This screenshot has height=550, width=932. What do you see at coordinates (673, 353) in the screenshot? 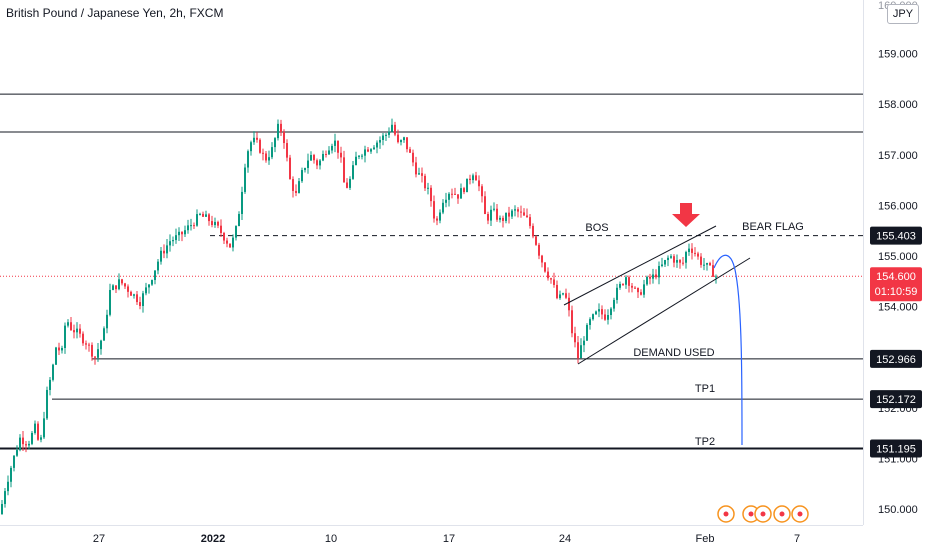
I see `demand-used-label: DEMAND USED` at bounding box center [673, 353].